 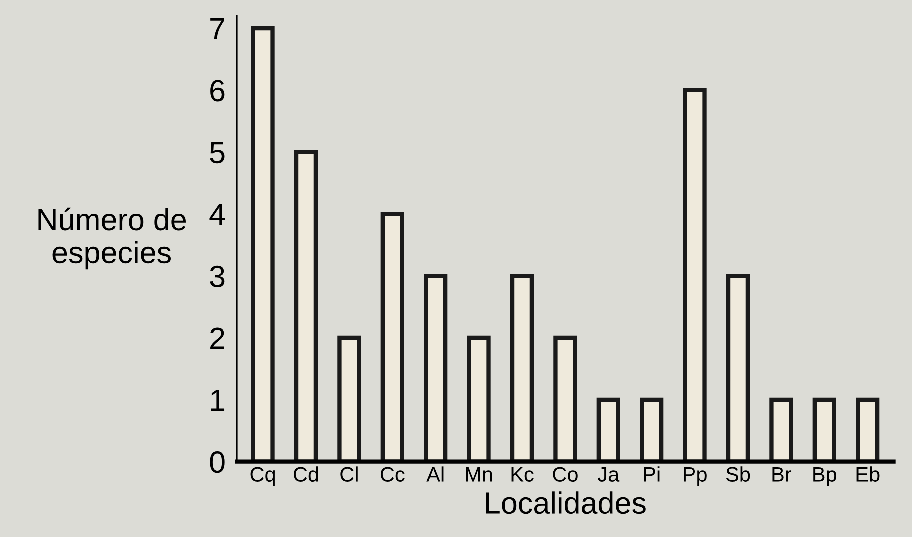 What do you see at coordinates (695, 476) in the screenshot?
I see `x-tick-label: Pp` at bounding box center [695, 476].